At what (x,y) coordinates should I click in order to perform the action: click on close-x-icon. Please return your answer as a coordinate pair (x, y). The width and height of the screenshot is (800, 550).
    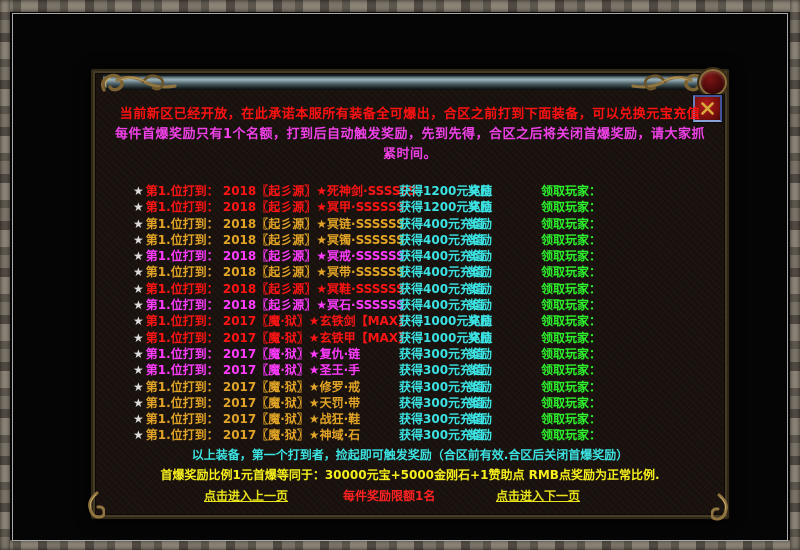
    Looking at the image, I should click on (707, 108).